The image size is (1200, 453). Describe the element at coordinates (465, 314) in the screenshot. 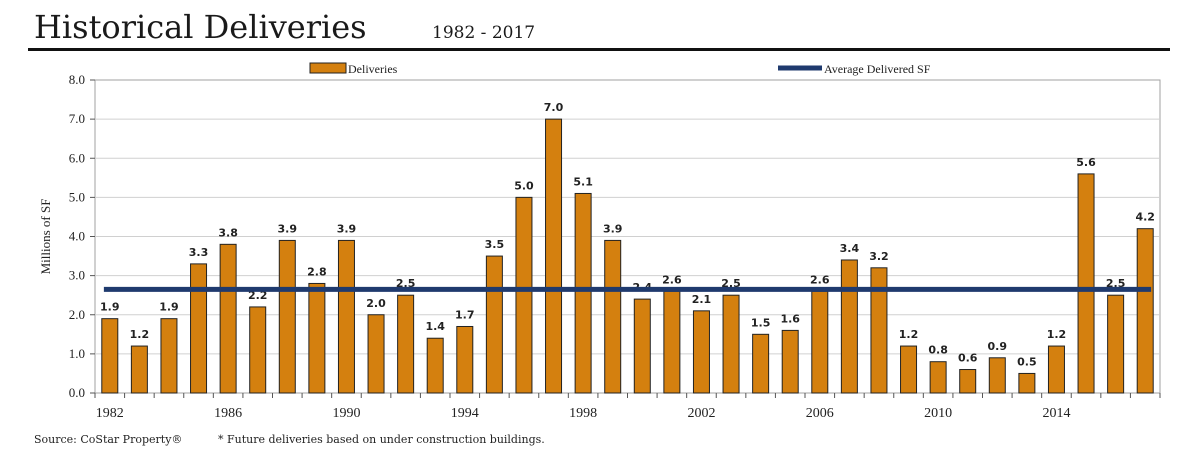

I see `data-label-1994: 1.7` at that location.